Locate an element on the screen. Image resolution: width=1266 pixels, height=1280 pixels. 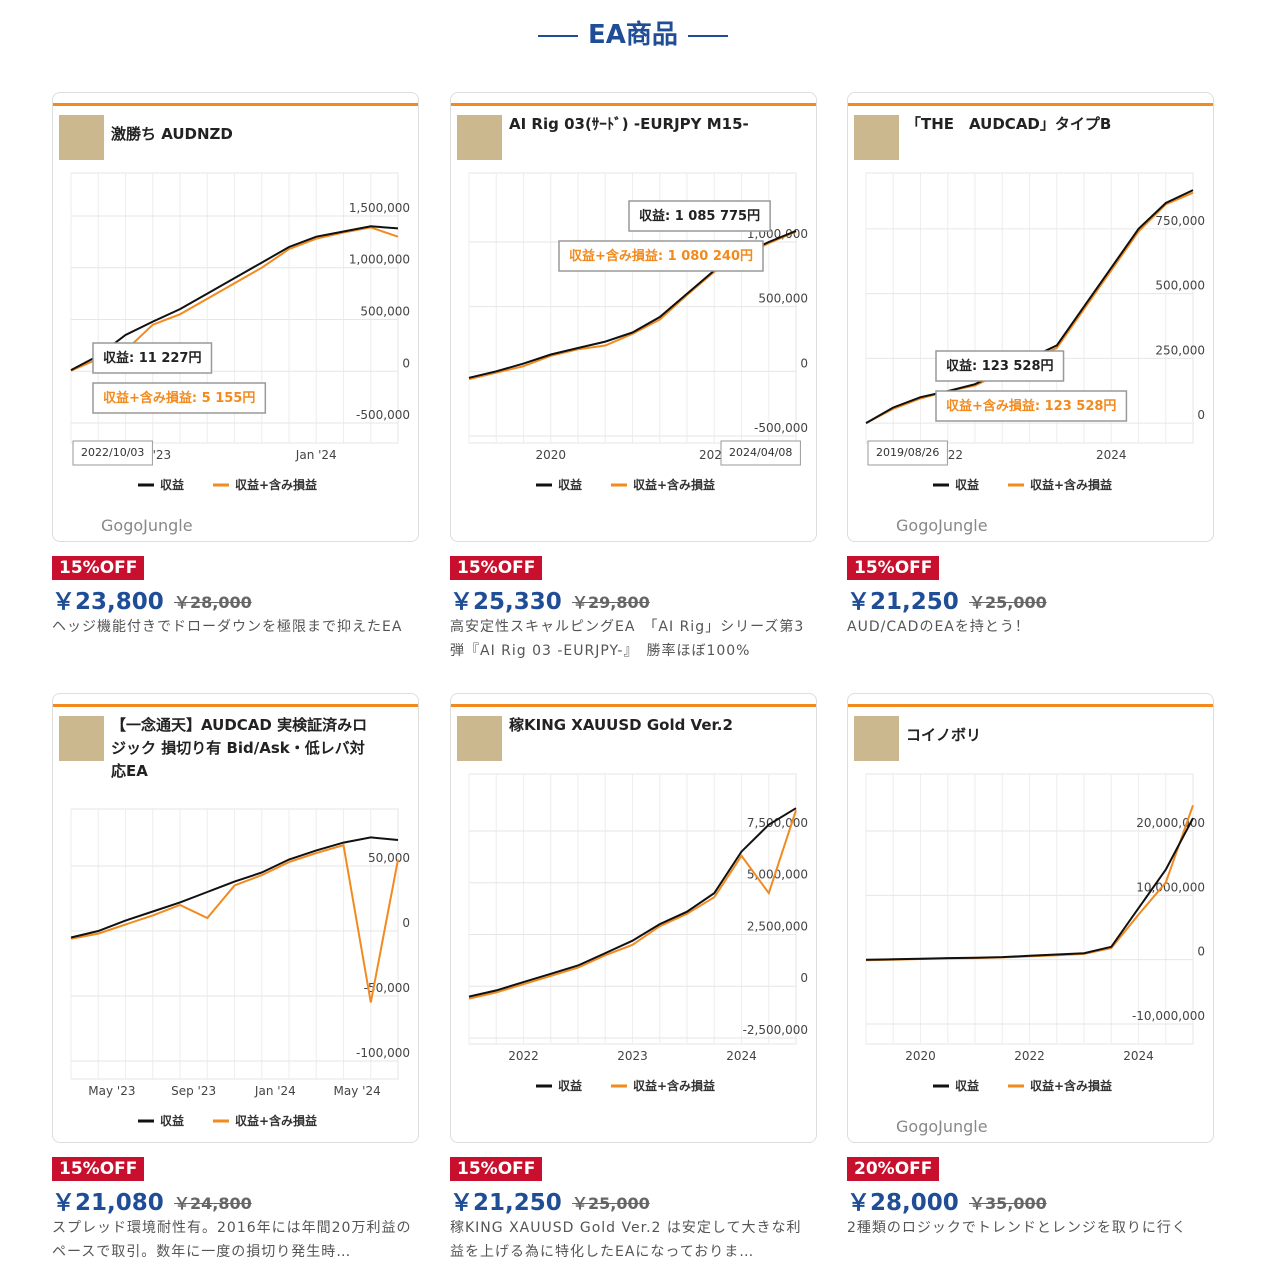
crosshair-label: 2019/08/26 is located at coordinates (907, 452).